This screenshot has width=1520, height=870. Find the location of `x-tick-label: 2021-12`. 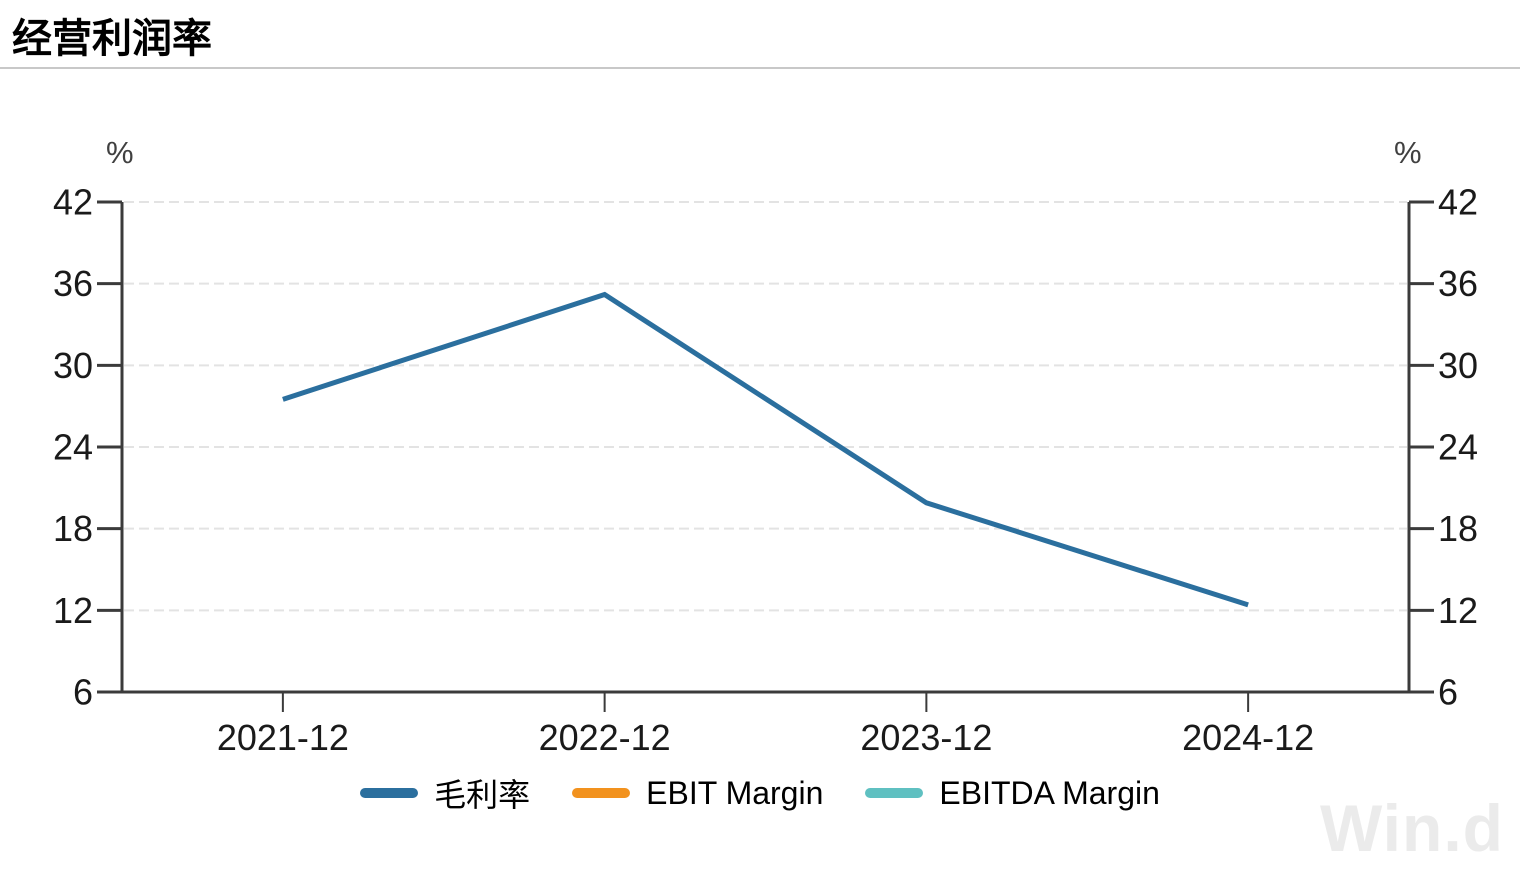

x-tick-label: 2021-12 is located at coordinates (283, 737).